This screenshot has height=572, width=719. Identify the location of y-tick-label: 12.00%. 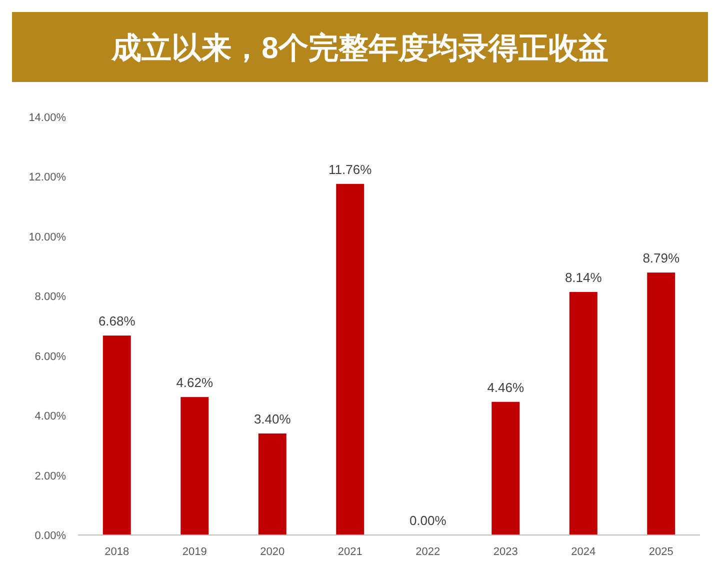
(47, 178).